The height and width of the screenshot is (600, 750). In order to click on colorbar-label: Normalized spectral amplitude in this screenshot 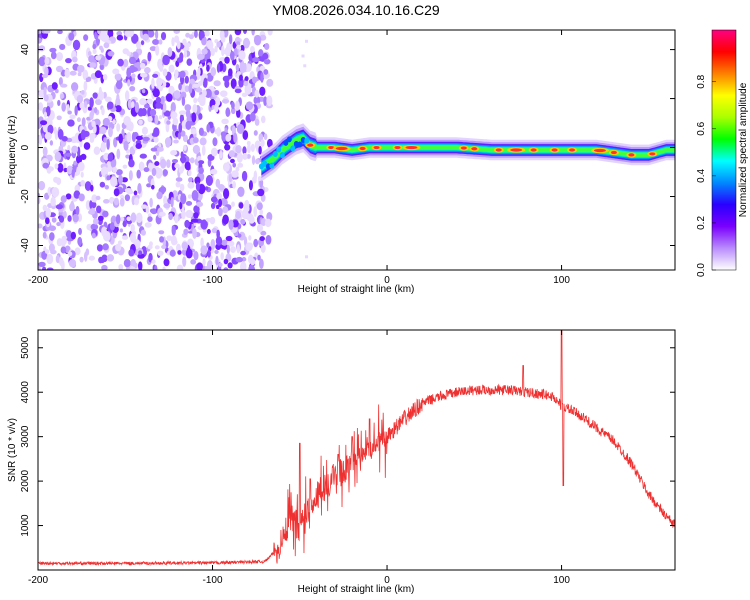, I will do `click(743, 149)`.